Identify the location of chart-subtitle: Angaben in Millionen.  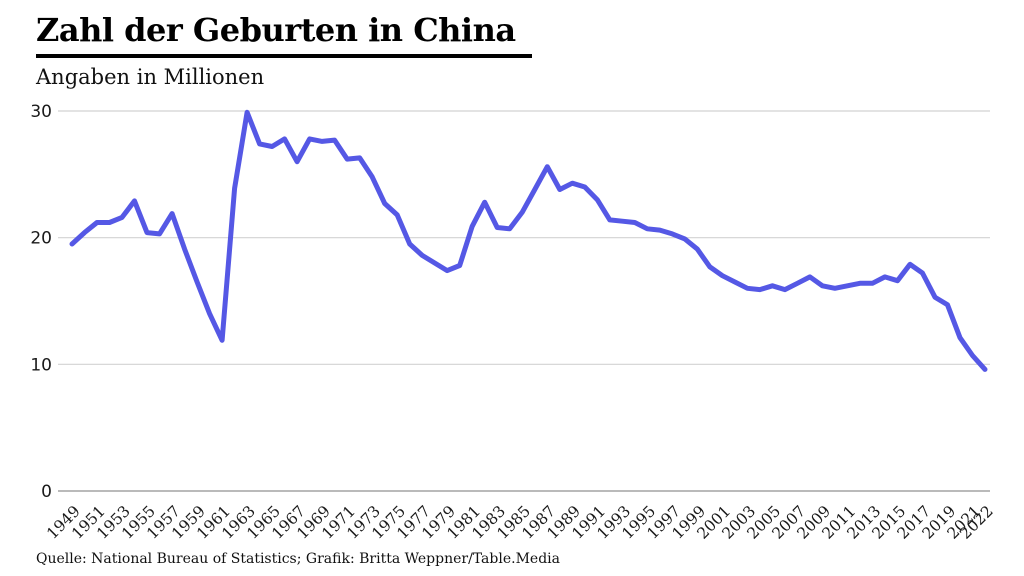
(150, 76).